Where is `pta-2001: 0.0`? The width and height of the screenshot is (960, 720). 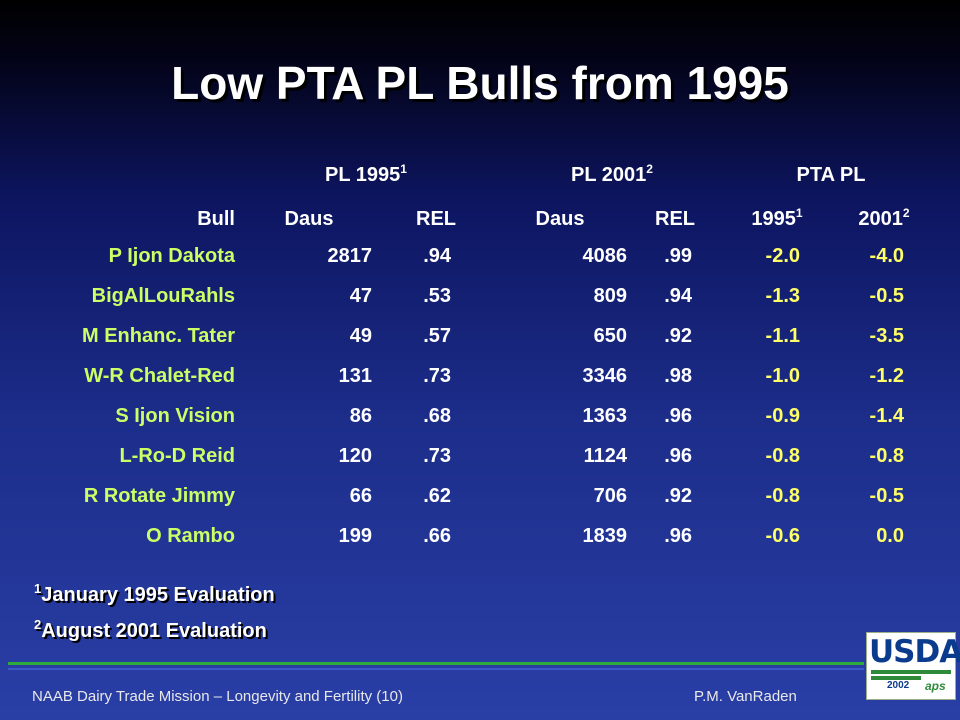 pta-2001: 0.0 is located at coordinates (890, 536).